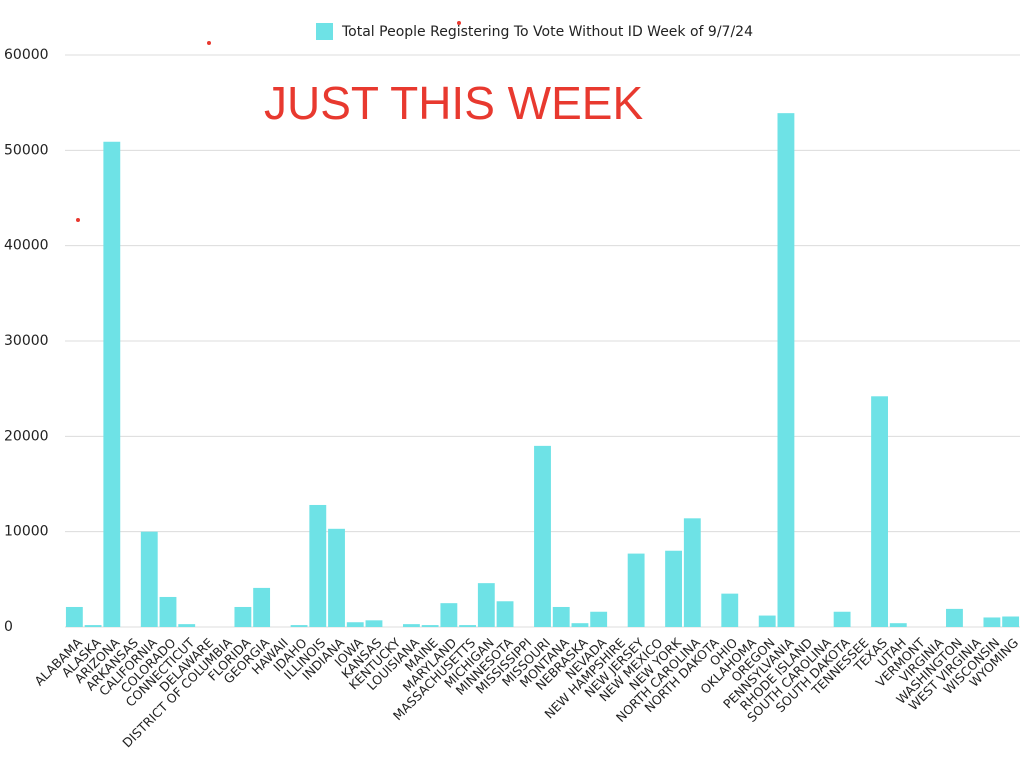 The width and height of the screenshot is (1024, 768). What do you see at coordinates (26, 436) in the screenshot?
I see `y-tick-label: 20000` at bounding box center [26, 436].